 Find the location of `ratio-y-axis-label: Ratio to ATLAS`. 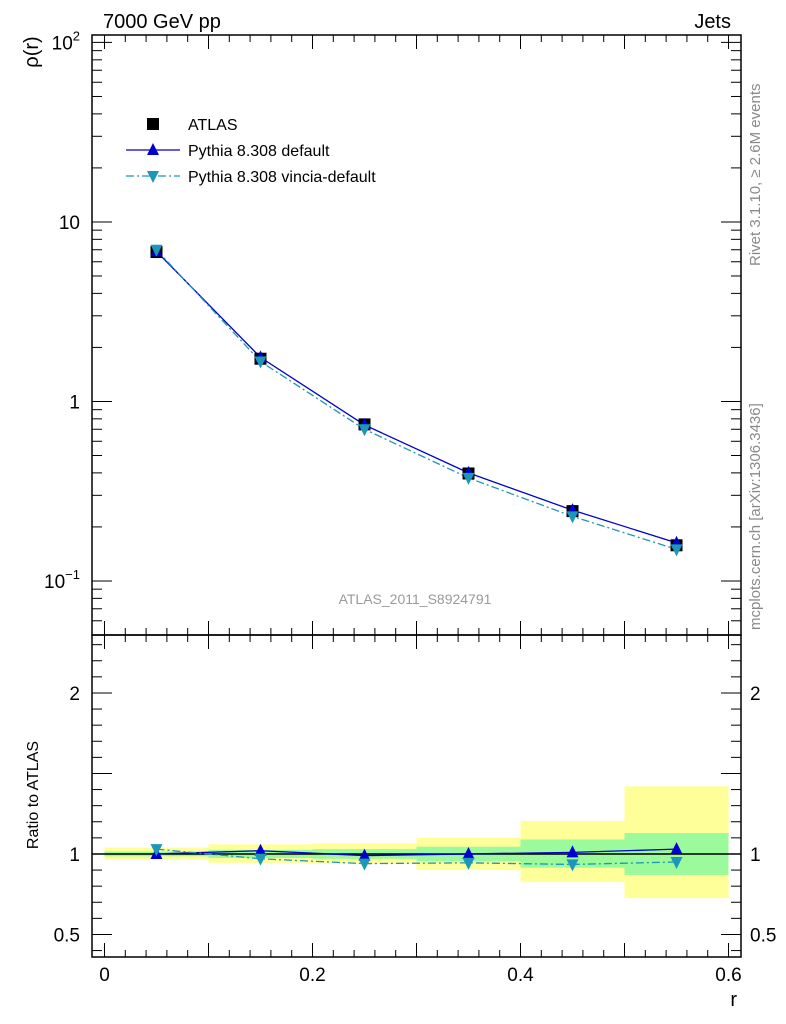

ratio-y-axis-label: Ratio to ATLAS is located at coordinates (33, 795).